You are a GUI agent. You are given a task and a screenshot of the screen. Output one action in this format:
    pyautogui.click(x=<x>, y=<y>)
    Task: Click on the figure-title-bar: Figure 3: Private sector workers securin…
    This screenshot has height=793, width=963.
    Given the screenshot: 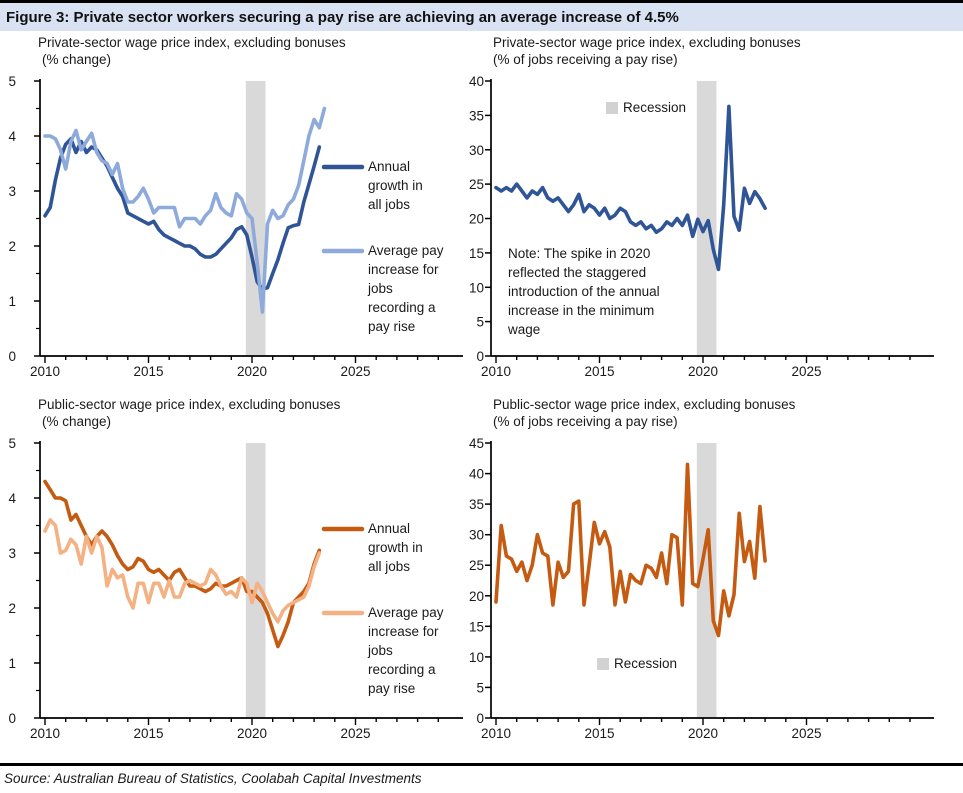 What is the action you would take?
    pyautogui.click(x=481, y=15)
    